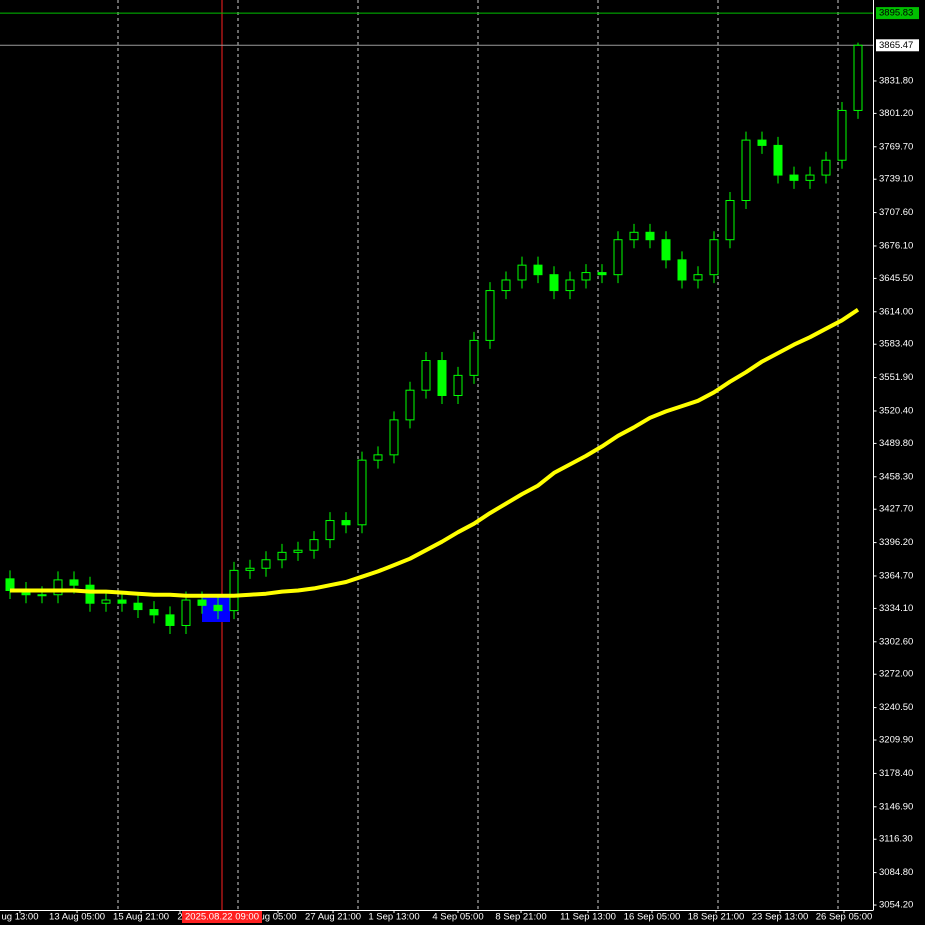 The height and width of the screenshot is (925, 925). What do you see at coordinates (457, 917) in the screenshot?
I see `x-tick-label: 4 Sep 05:00` at bounding box center [457, 917].